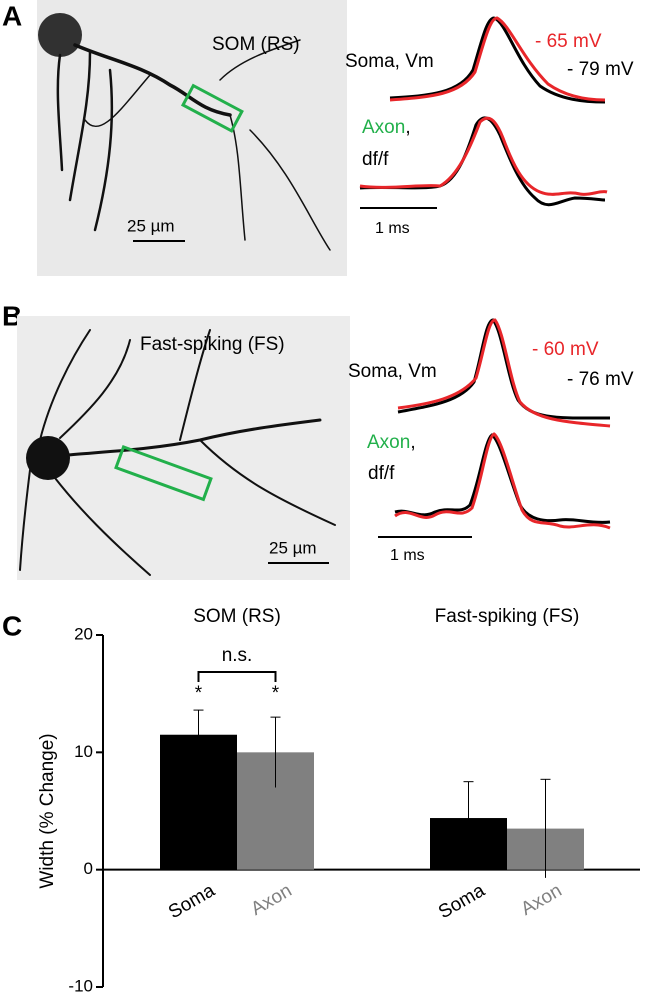  I want to click on y-tick-label: 20, so click(83, 633).